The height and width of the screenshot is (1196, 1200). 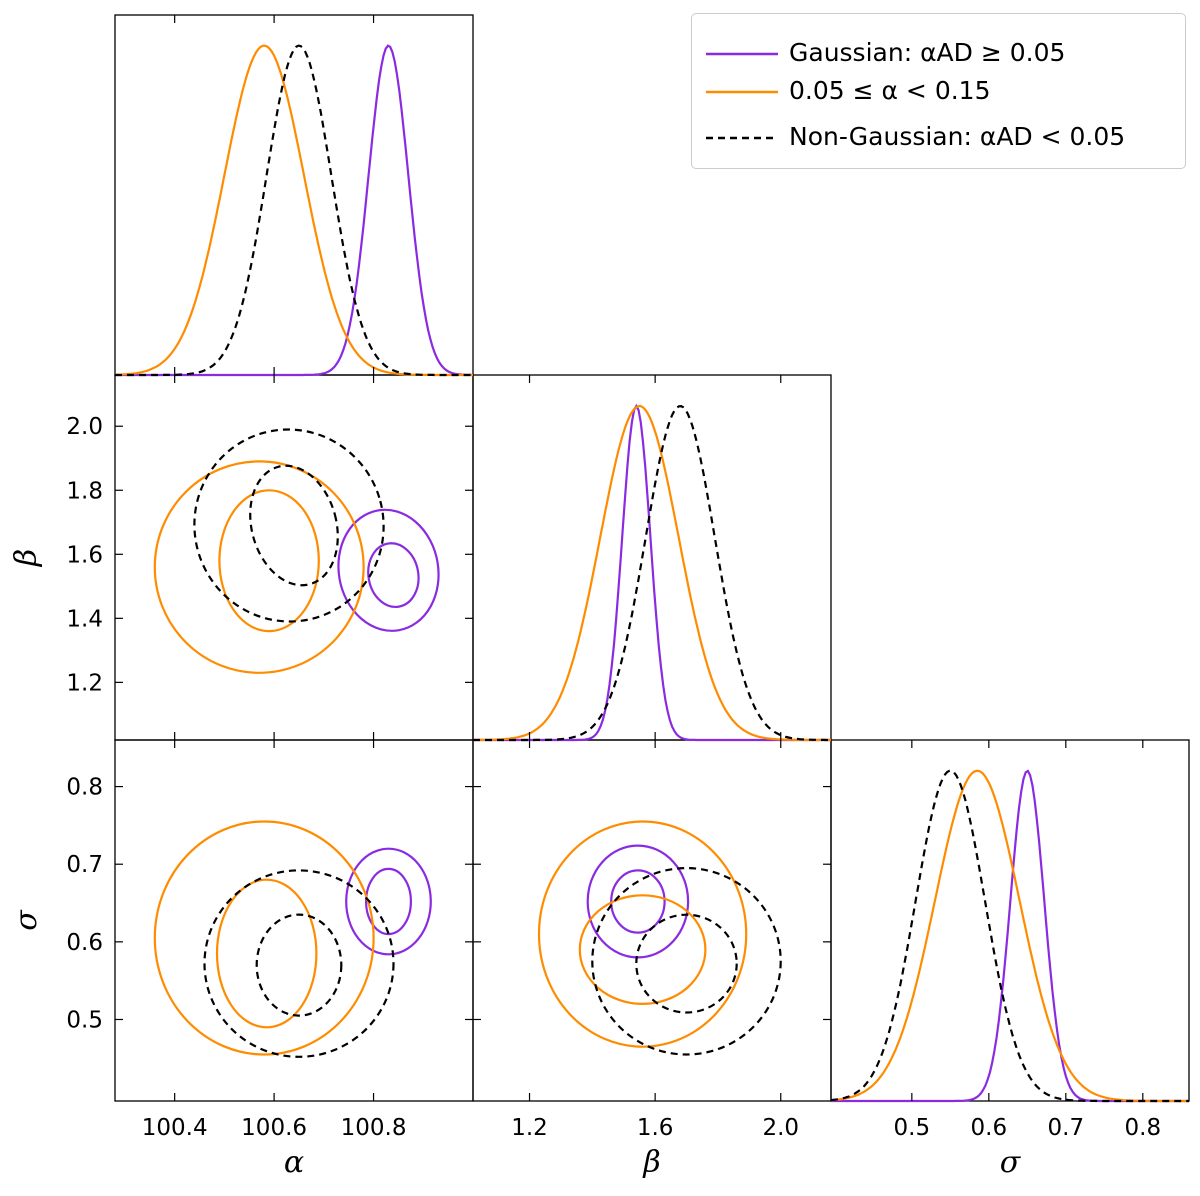 I want to click on x-axis-label-sigma: σ, so click(x=1011, y=1162).